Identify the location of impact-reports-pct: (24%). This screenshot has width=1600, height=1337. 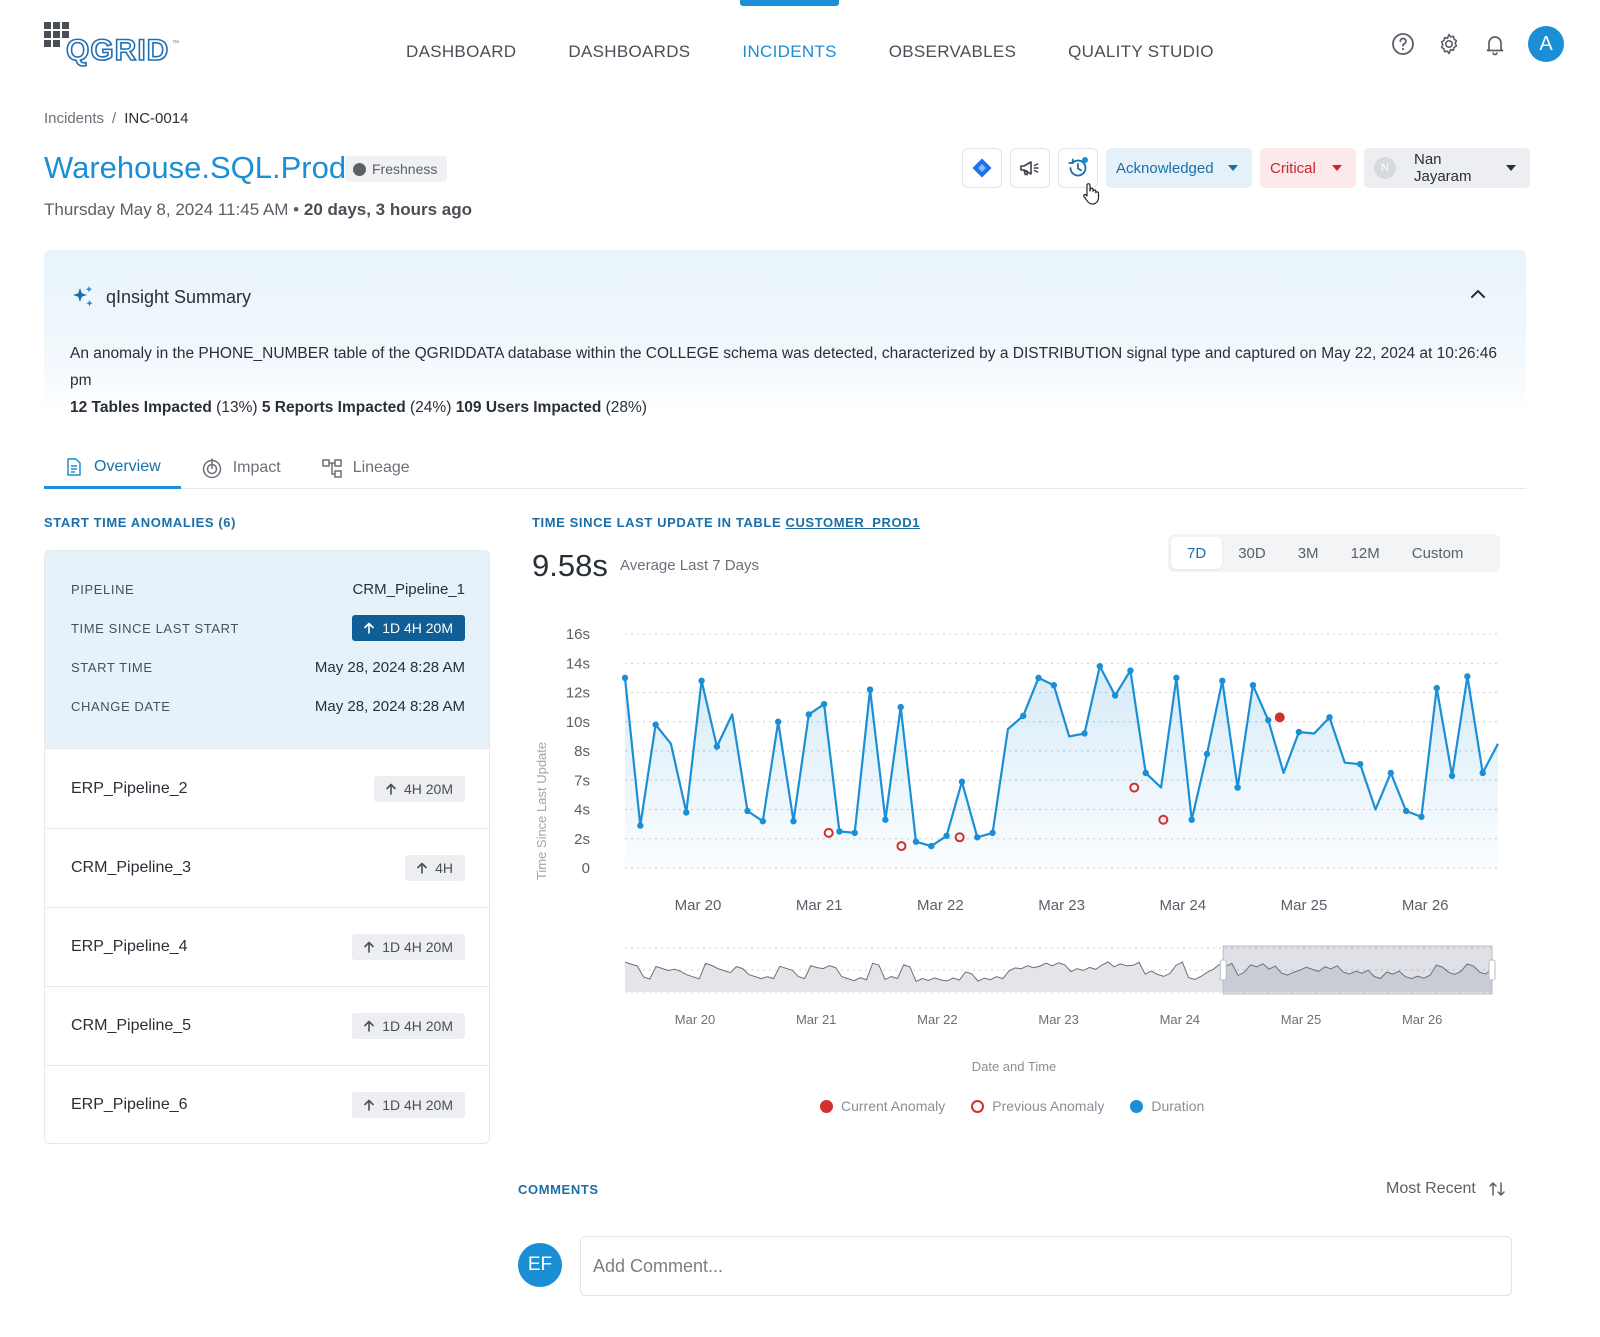
(431, 407).